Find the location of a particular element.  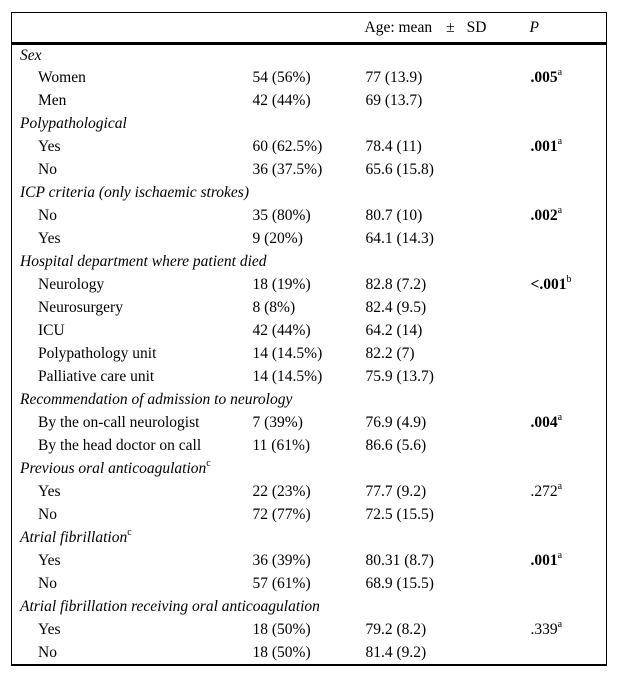

row-label: By the head doctor on call is located at coordinates (120, 445).